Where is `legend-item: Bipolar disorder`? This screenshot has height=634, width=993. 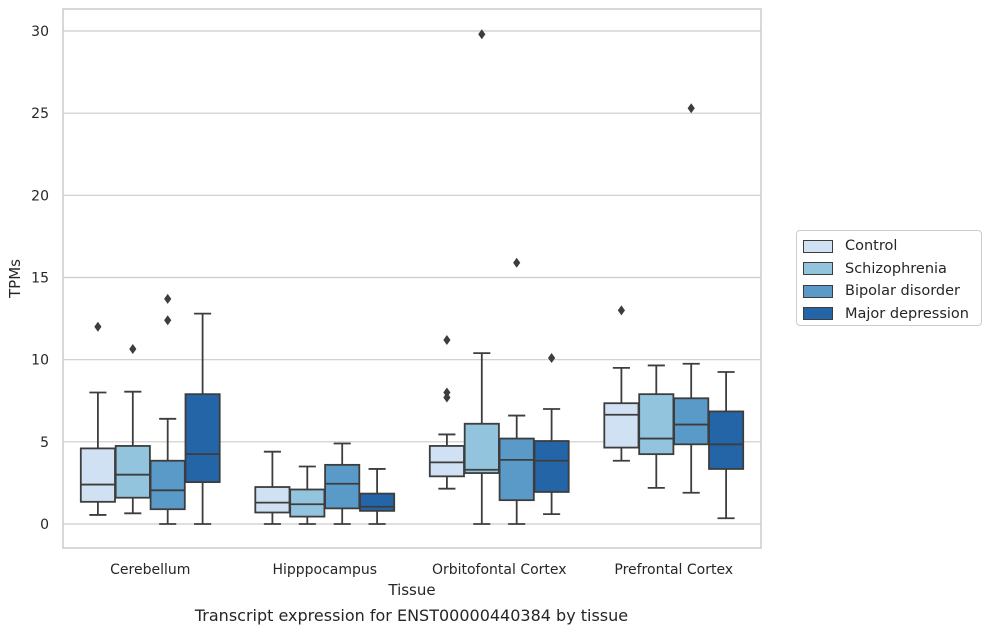
legend-item: Bipolar disorder is located at coordinates (889, 291).